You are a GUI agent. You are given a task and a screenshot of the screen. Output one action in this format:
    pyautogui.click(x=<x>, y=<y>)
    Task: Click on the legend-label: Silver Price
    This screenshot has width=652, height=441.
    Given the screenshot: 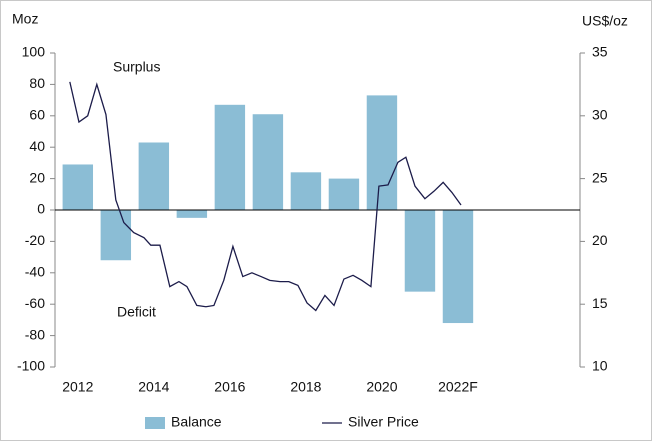 What is the action you would take?
    pyautogui.click(x=383, y=422)
    